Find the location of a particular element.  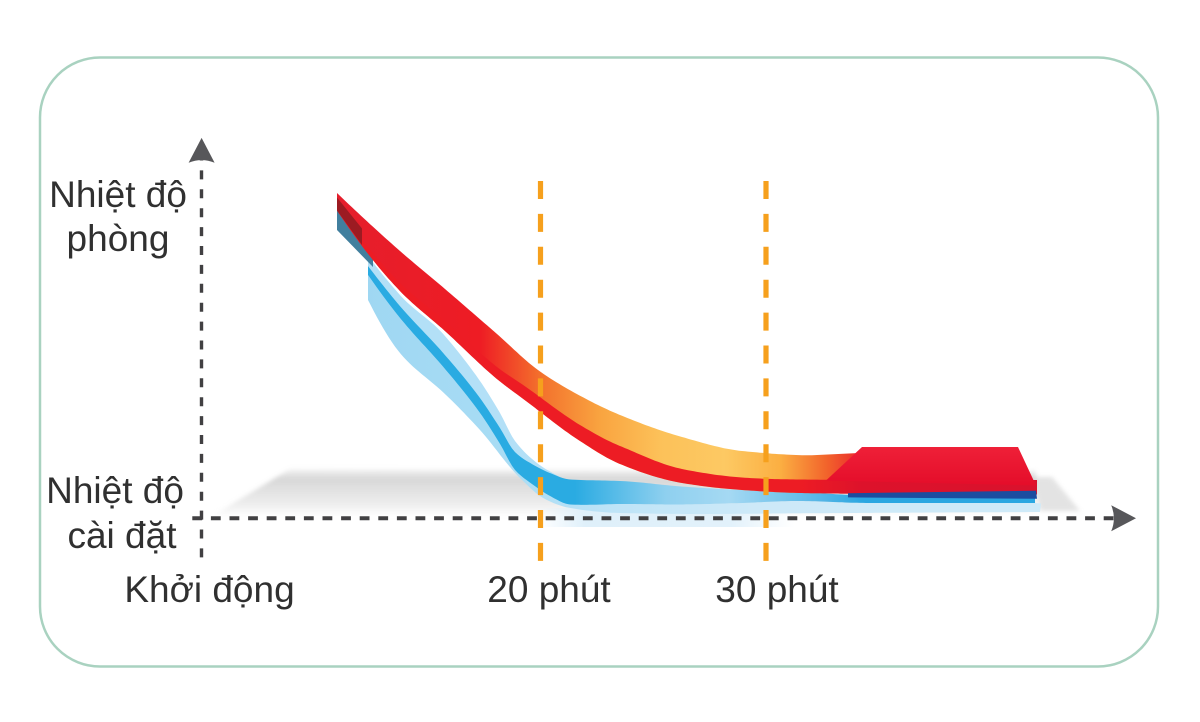

svg-text: cài đặt is located at coordinates (122, 535).